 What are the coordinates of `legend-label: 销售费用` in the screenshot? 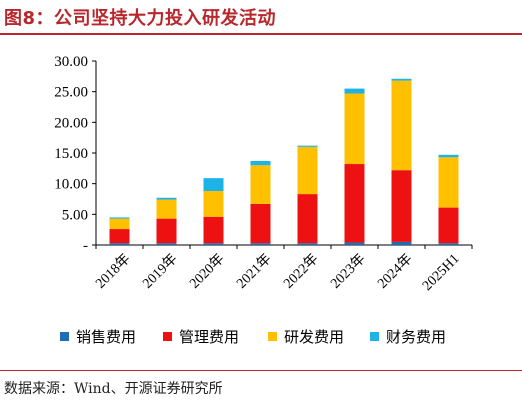 It's located at (106, 337).